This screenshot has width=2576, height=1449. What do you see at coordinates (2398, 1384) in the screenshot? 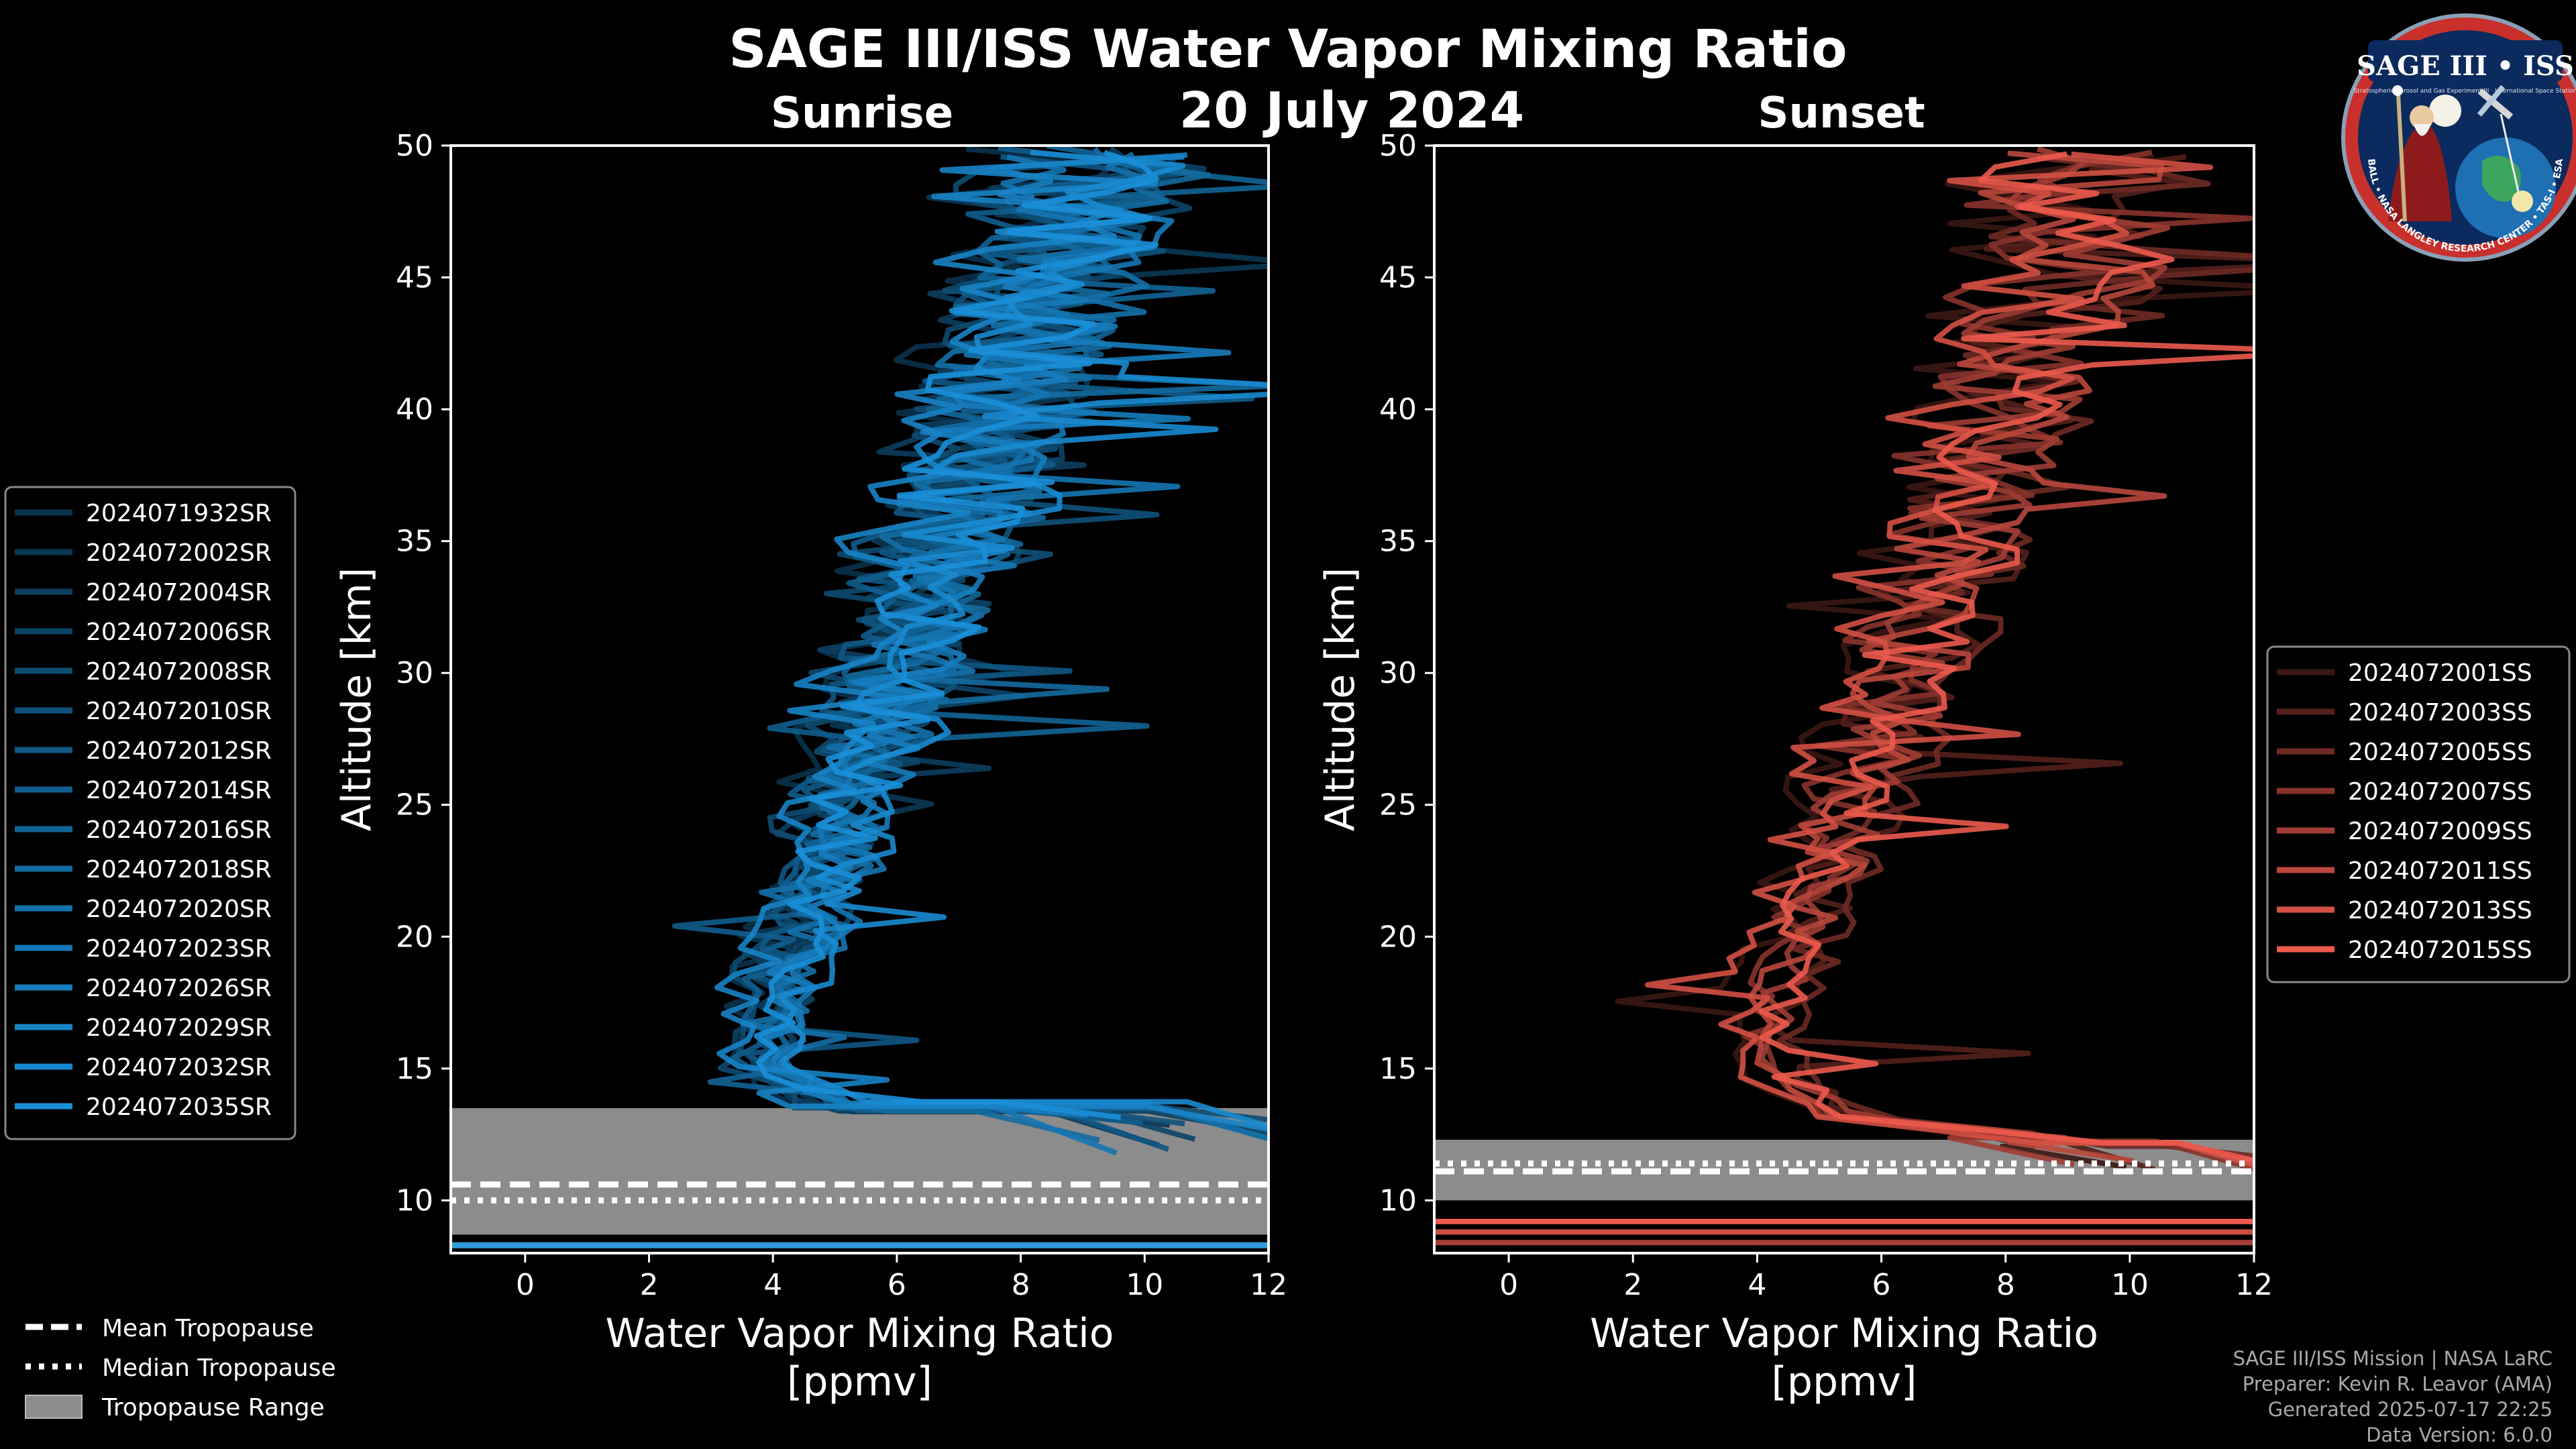
I see `credit-preparer: Preparer: Kevin R. Leavor (AMA)` at bounding box center [2398, 1384].